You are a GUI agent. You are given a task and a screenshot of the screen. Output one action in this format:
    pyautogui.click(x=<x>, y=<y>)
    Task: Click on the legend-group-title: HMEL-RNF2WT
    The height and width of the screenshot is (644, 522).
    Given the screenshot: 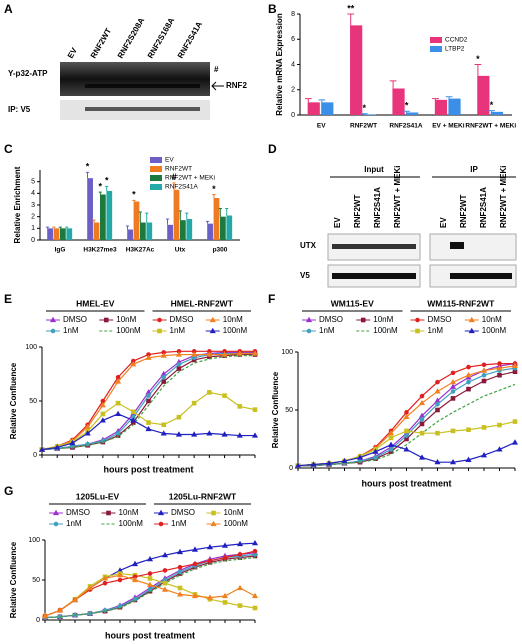 What is the action you would take?
    pyautogui.click(x=202, y=303)
    